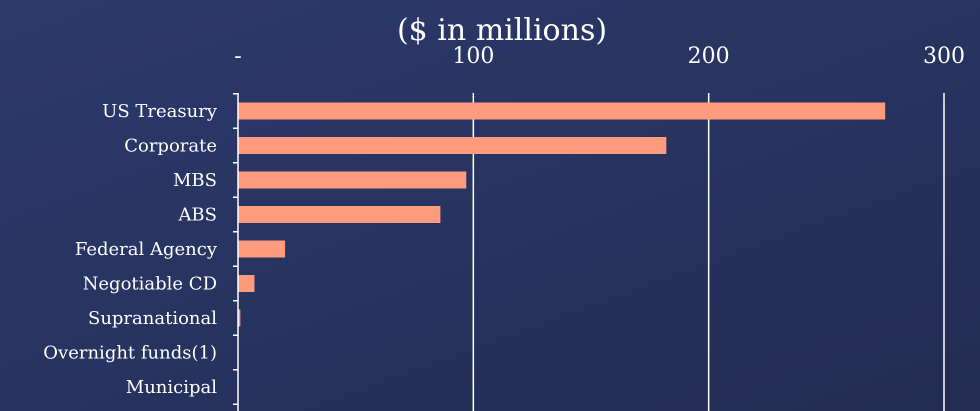  Describe the element at coordinates (944, 56) in the screenshot. I see `x-tick-label-3: 300` at that location.